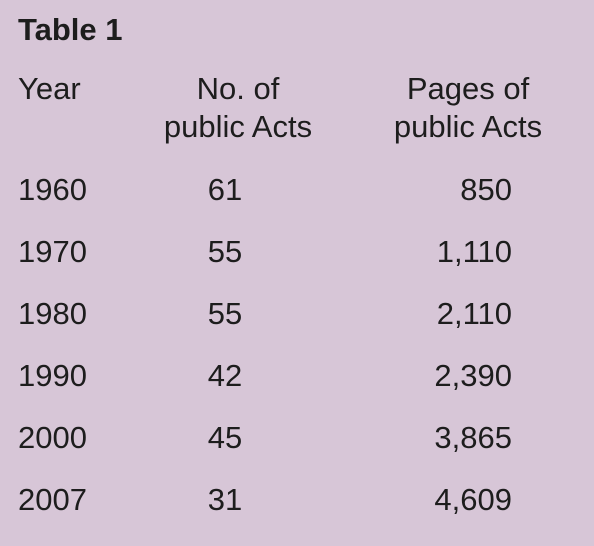  What do you see at coordinates (474, 251) in the screenshot?
I see `cell-pages: 1,110` at bounding box center [474, 251].